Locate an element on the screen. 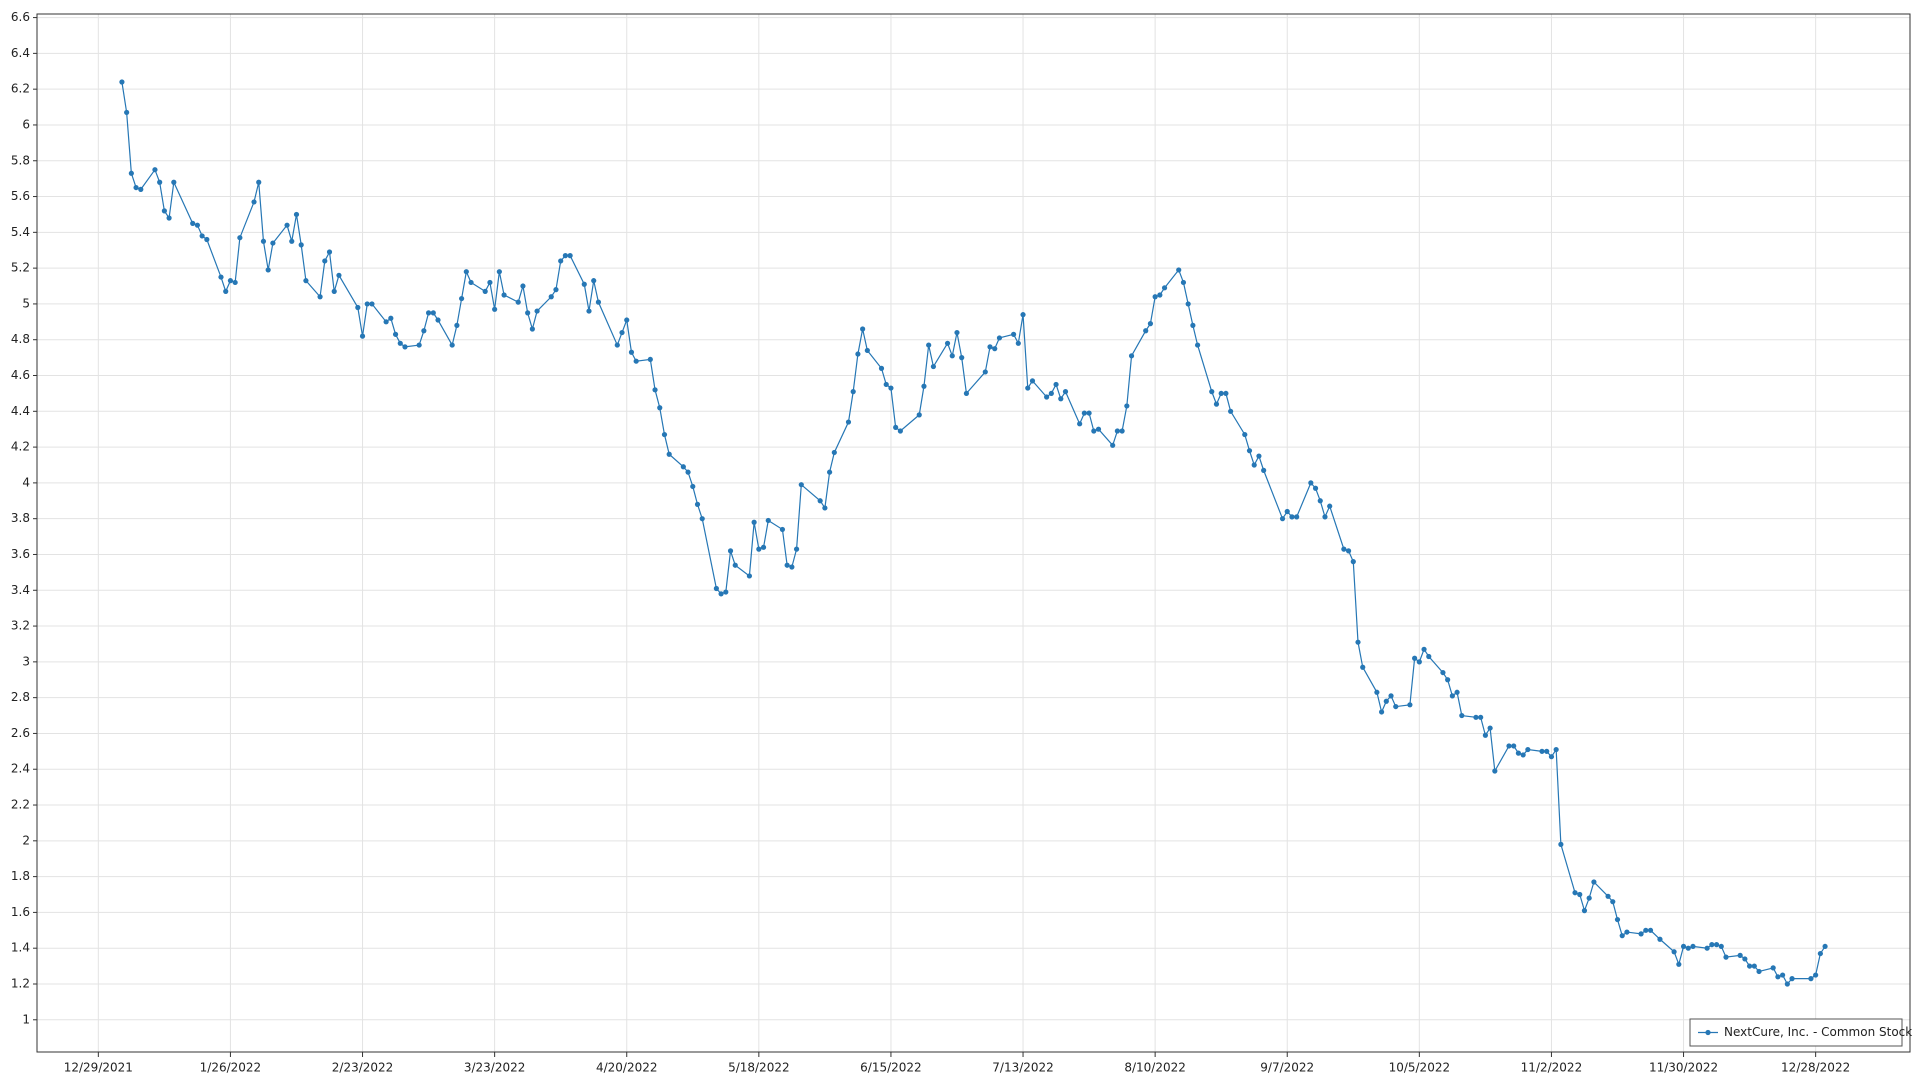 Image resolution: width=1920 pixels, height=1080 pixels. y-tick-label: 6.4 is located at coordinates (20, 53).